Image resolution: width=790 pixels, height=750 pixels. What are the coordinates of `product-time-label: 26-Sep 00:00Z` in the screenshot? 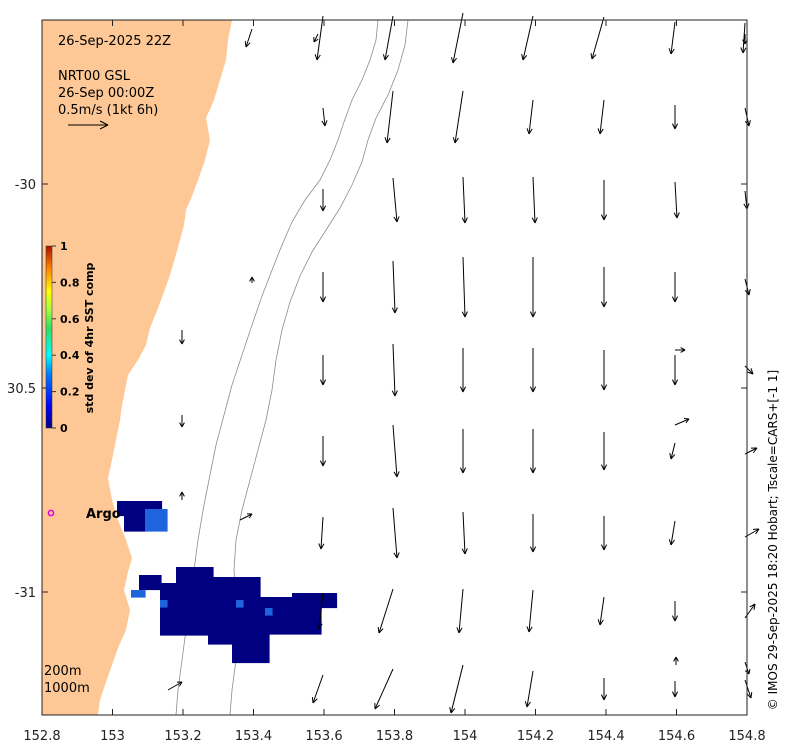 It's located at (106, 93).